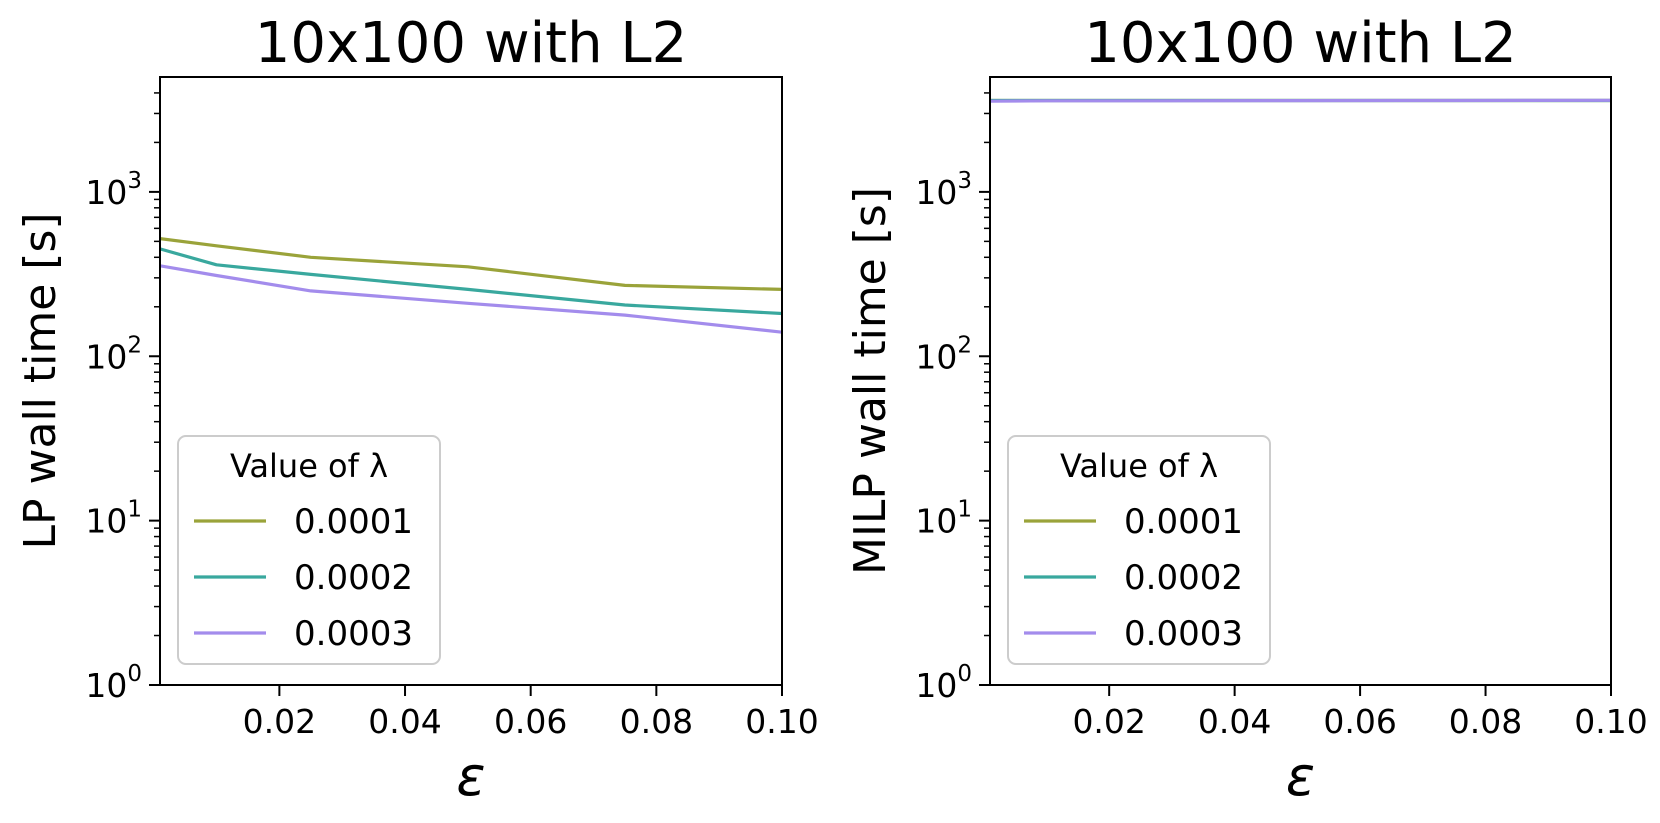 This screenshot has height=823, width=1660. I want to click on milp-y-axis-label: MILP wall time [s], so click(870, 381).